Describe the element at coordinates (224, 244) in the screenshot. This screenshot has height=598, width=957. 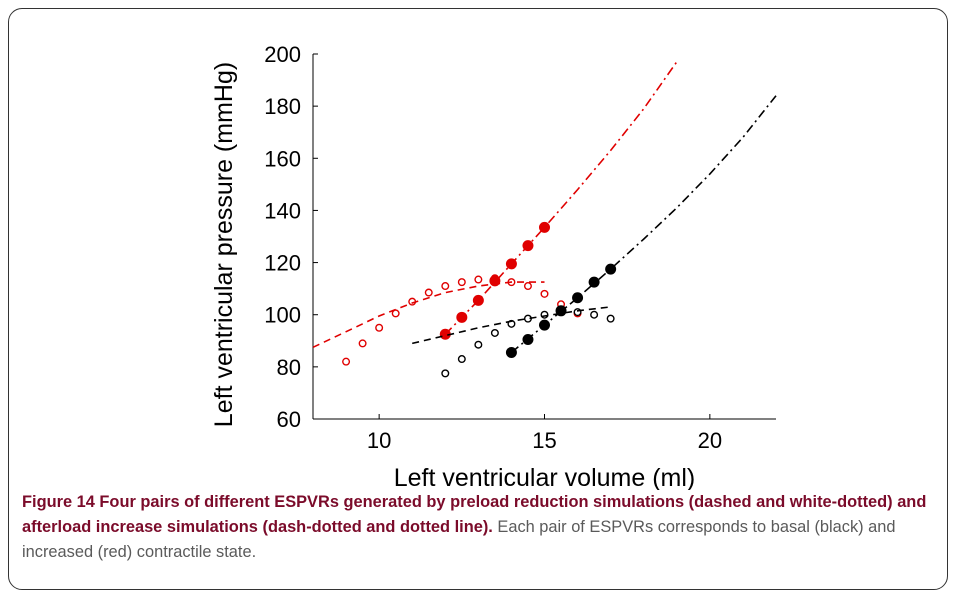
I see `y-axis-label: Left ventricular pressure (mmHg)` at that location.